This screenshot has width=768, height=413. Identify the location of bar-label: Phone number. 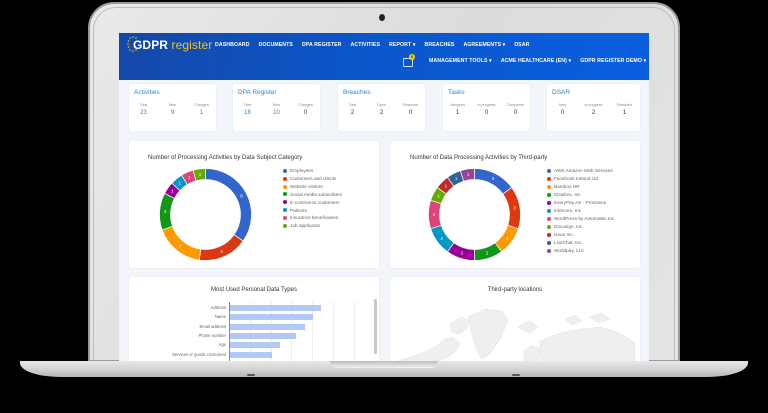
(212, 335).